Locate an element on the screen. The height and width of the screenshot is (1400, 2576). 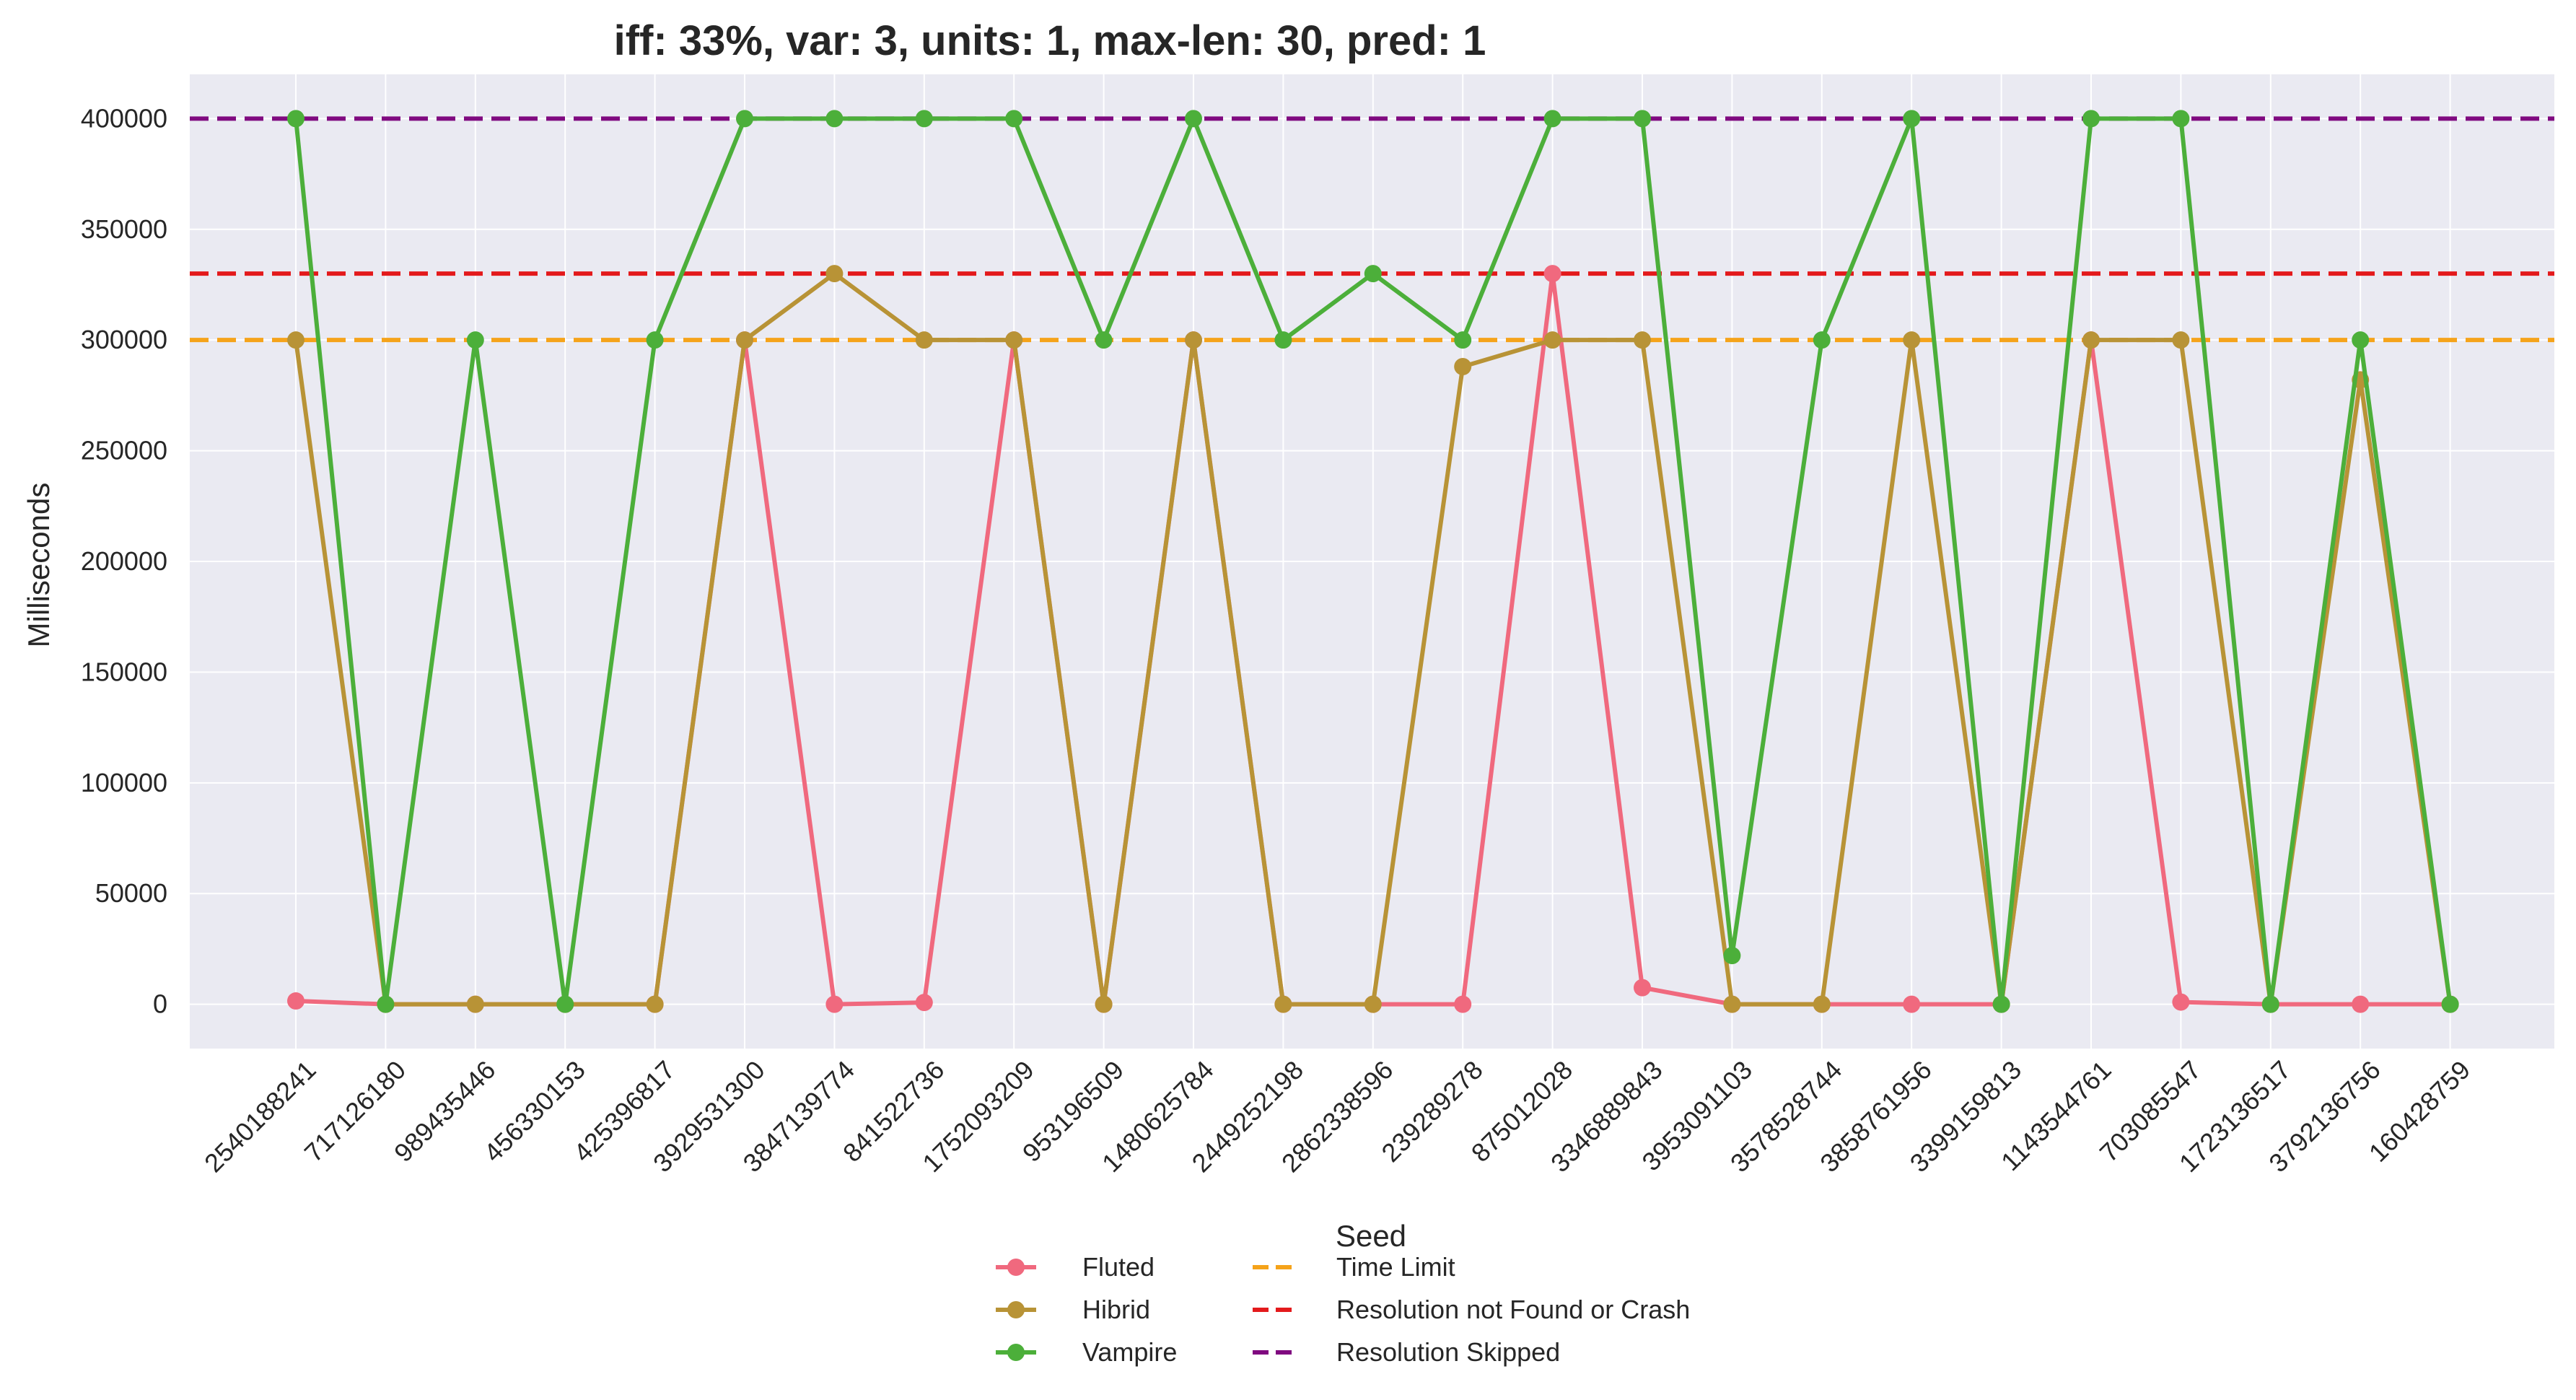
legend-label: Hibrid is located at coordinates (1116, 1309).